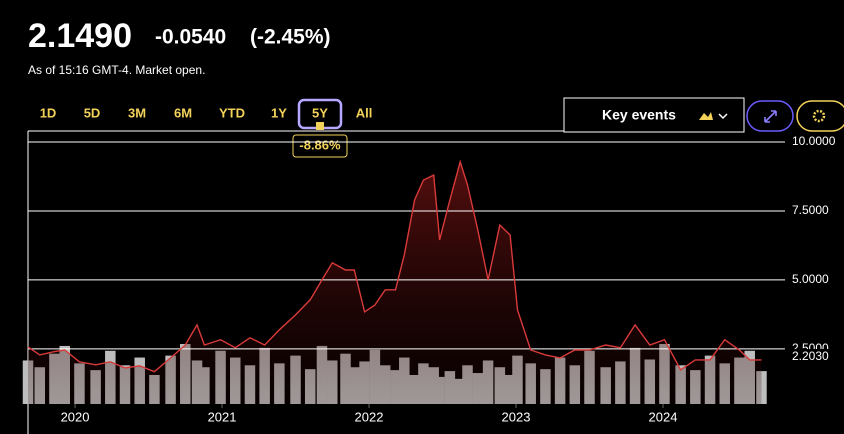 This screenshot has height=434, width=844. I want to click on change-pct: (-2.45%), so click(290, 37).